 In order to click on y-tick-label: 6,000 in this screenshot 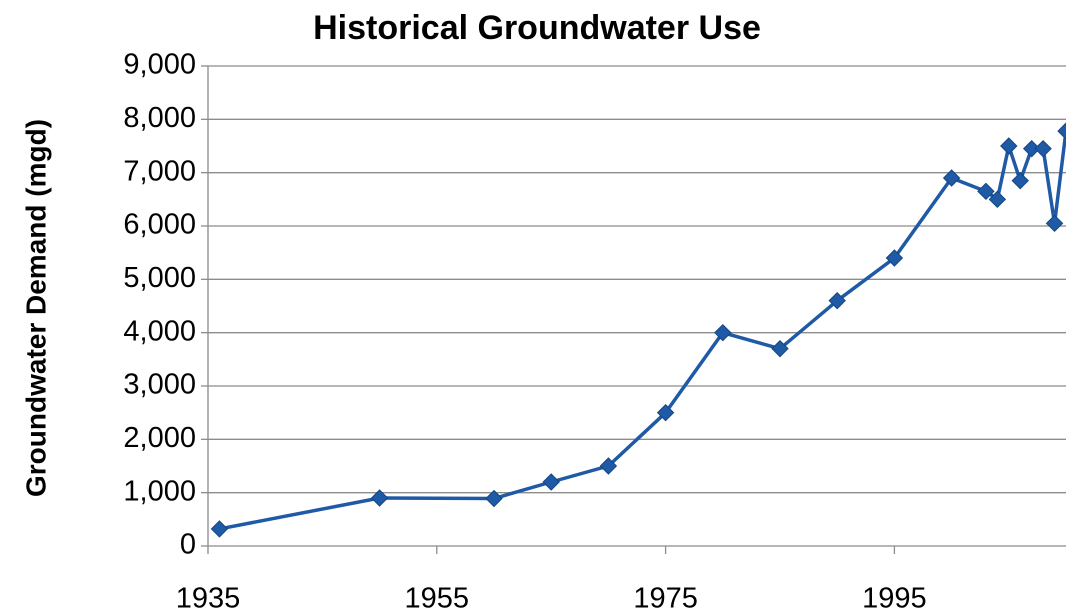, I will do `click(159, 225)`.